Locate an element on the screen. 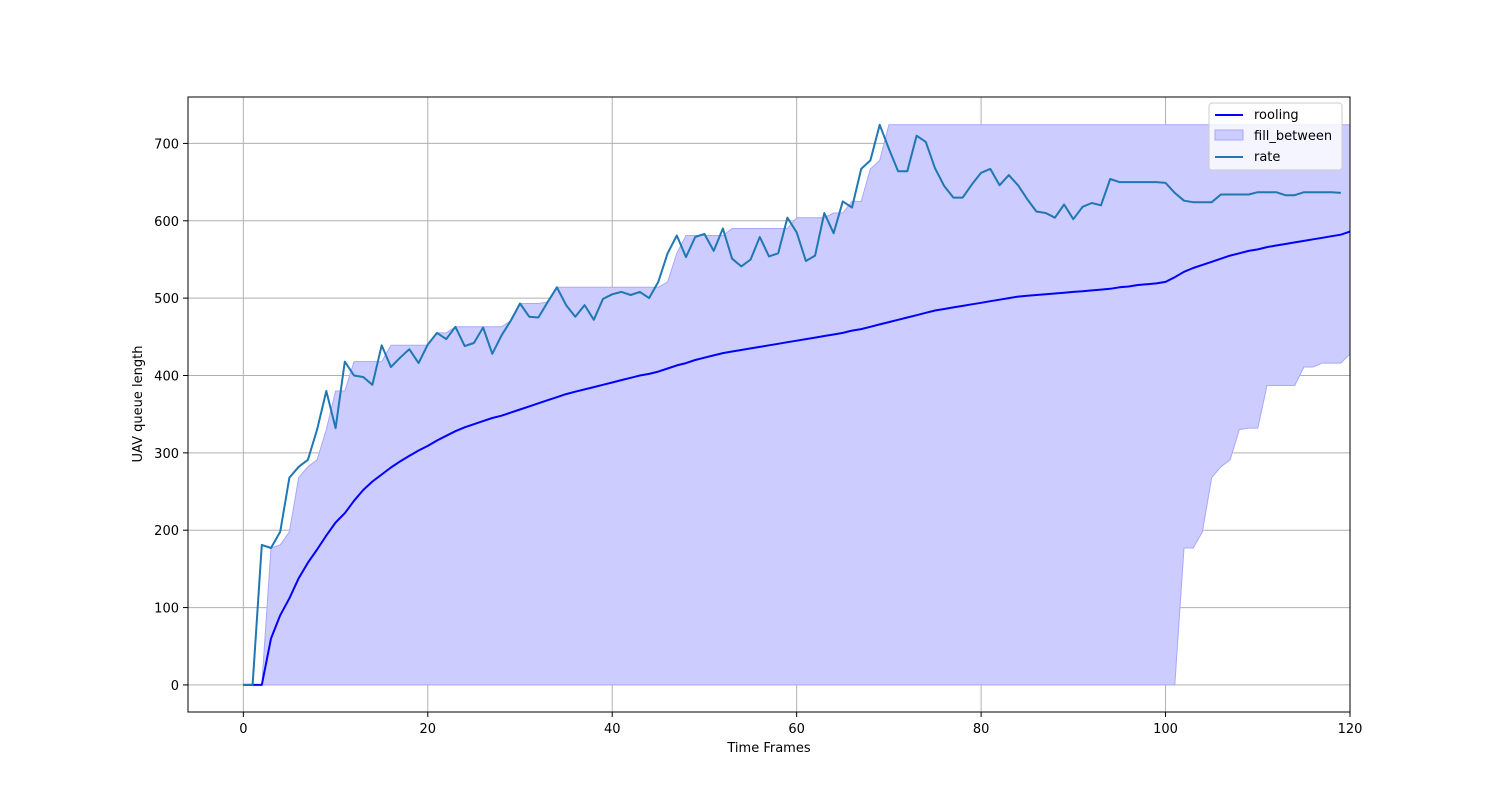 This screenshot has height=800, width=1500. y-tick-label: 100 is located at coordinates (166, 609).